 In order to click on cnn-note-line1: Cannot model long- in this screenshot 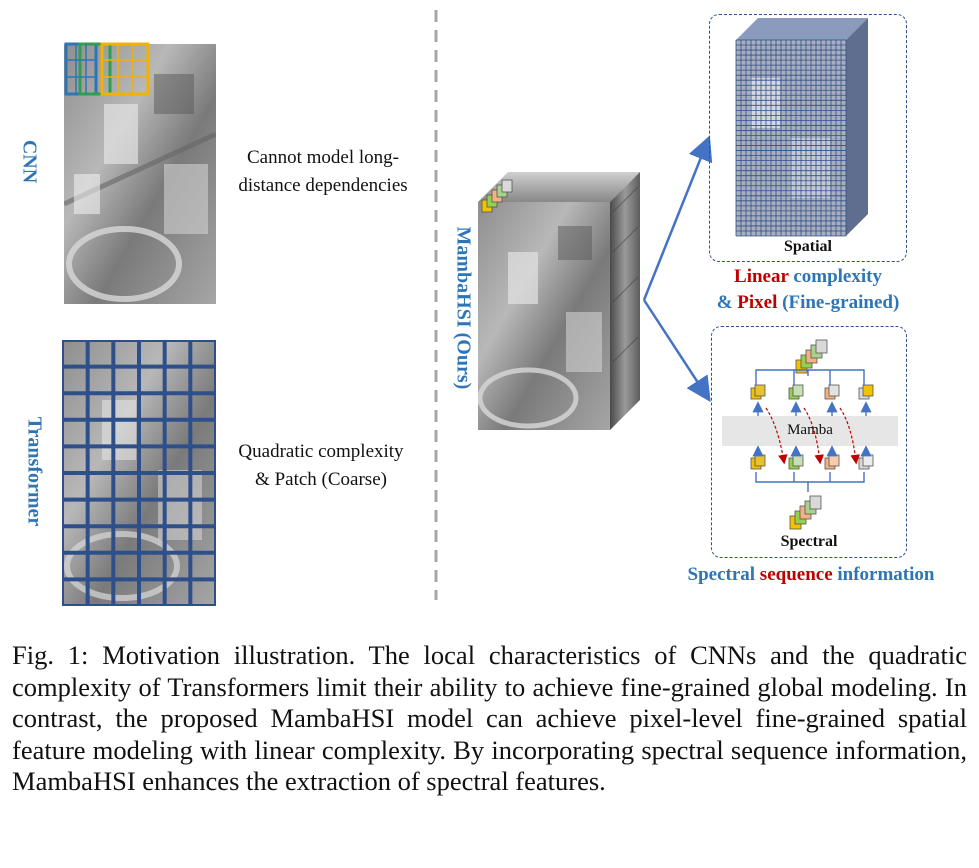, I will do `click(323, 157)`.